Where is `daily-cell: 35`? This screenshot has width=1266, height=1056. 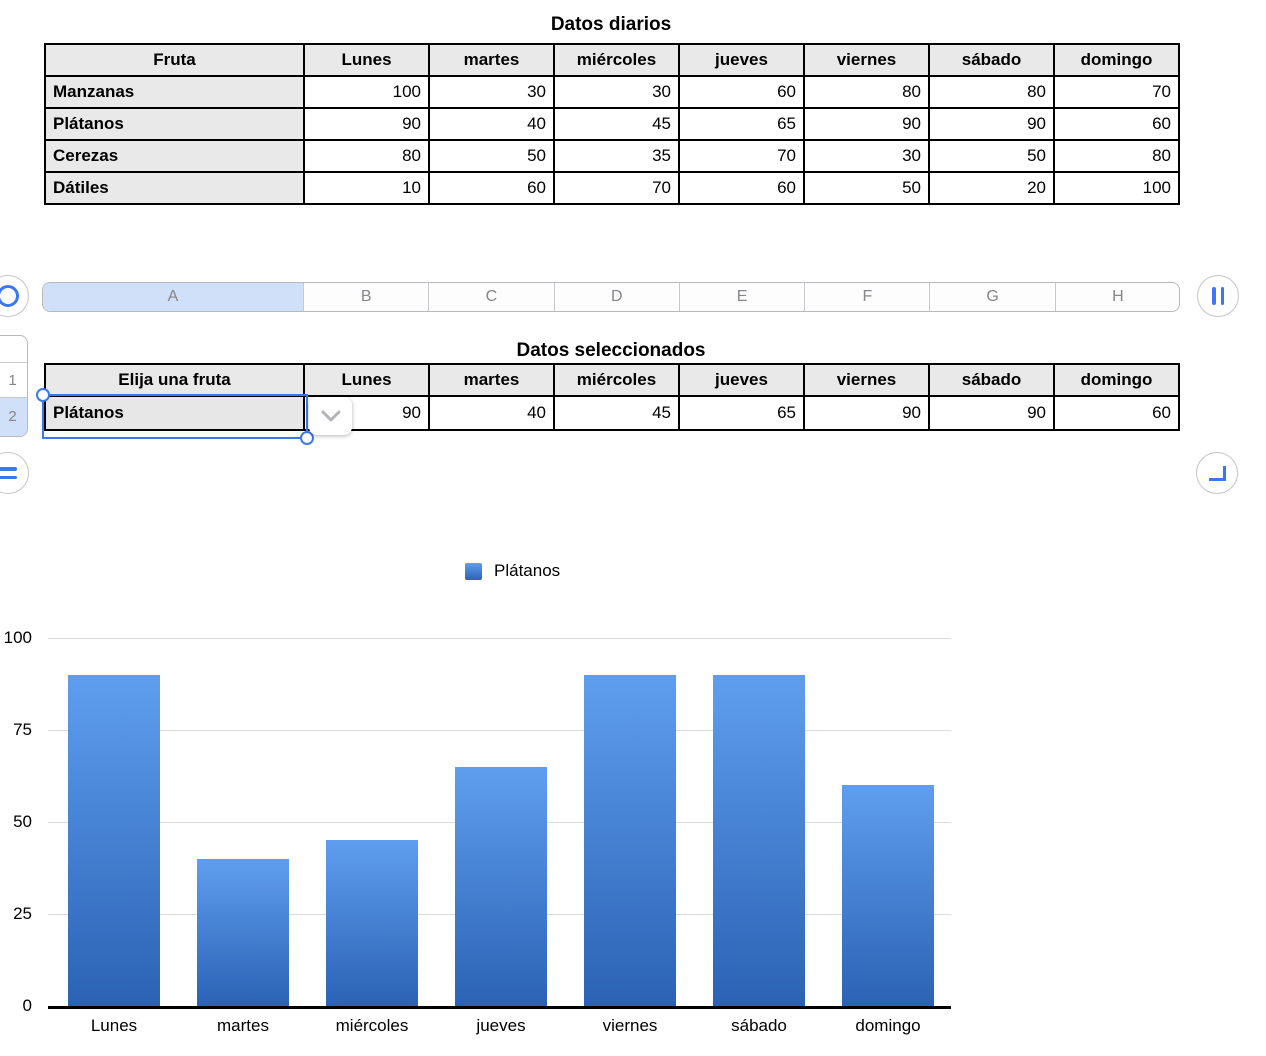 daily-cell: 35 is located at coordinates (616, 156).